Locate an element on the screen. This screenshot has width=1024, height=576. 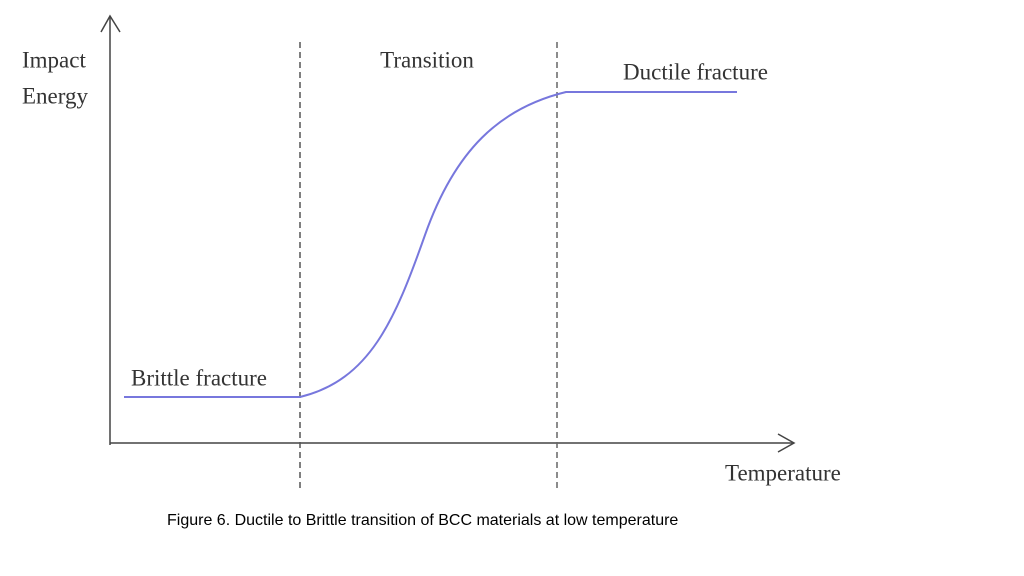
region-label: Brittle fracture is located at coordinates (199, 377).